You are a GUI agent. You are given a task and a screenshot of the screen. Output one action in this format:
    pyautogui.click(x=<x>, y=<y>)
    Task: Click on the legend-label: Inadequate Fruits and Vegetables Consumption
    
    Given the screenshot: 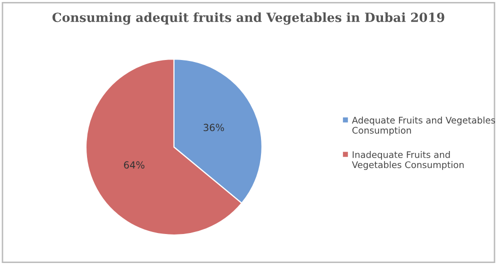 What is the action you would take?
    pyautogui.click(x=408, y=160)
    